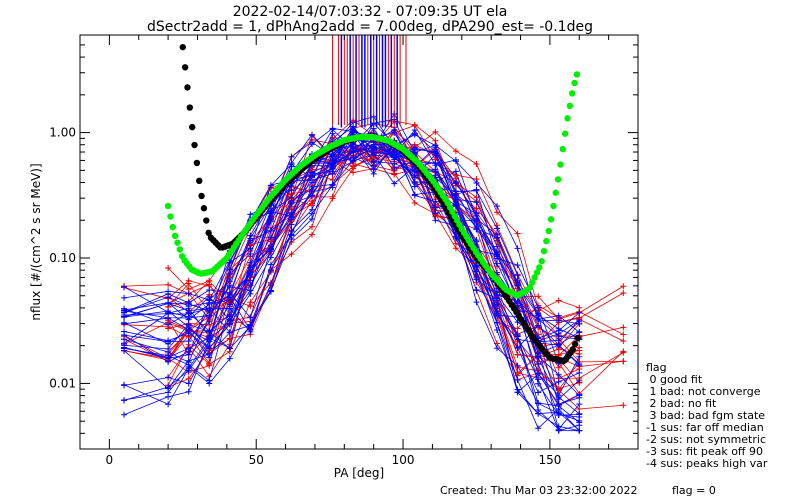 The width and height of the screenshot is (800, 500). Describe the element at coordinates (656, 367) in the screenshot. I see `flag-legend-title: flag` at that location.